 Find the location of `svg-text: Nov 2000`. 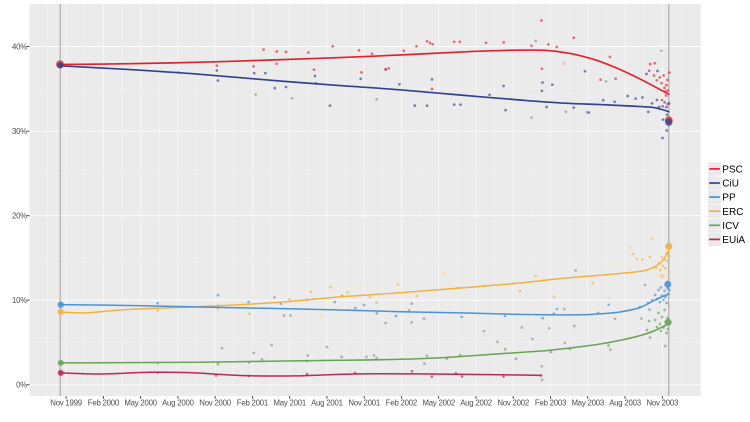

svg-text: Nov 2000 is located at coordinates (215, 403).